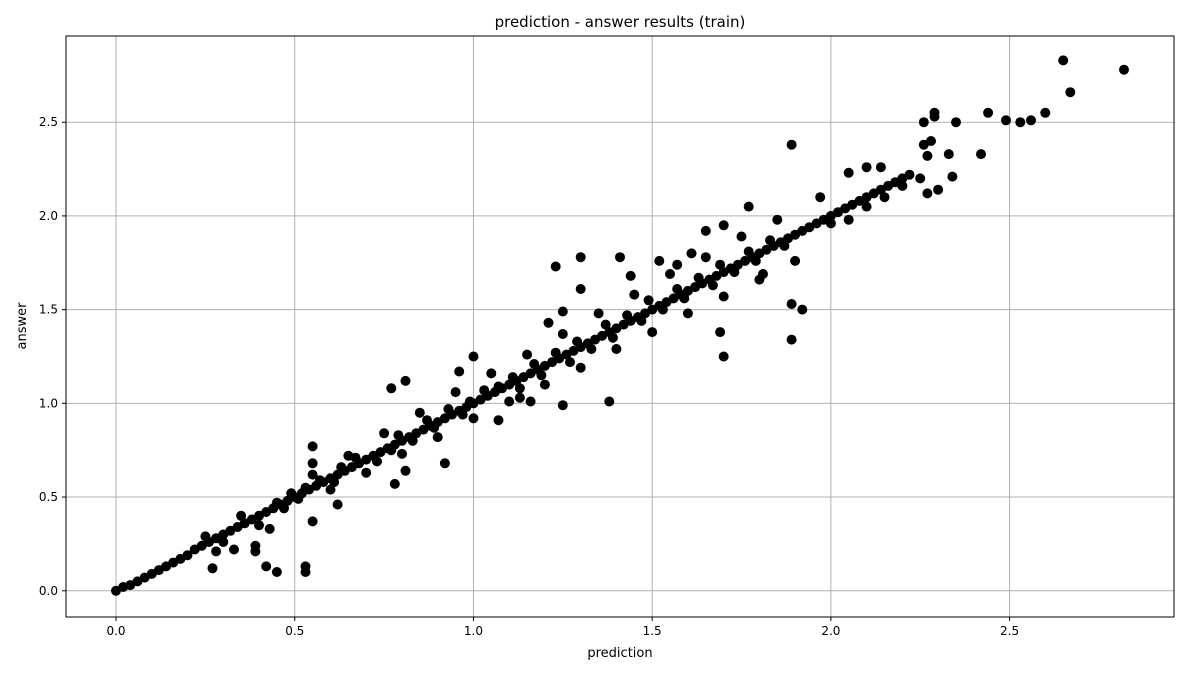 The width and height of the screenshot is (1200, 675). What do you see at coordinates (52, 356) in the screenshot?
I see `y-axis-ticks: 0.0 0.5 1.0 1.5 2.0 2.5` at bounding box center [52, 356].